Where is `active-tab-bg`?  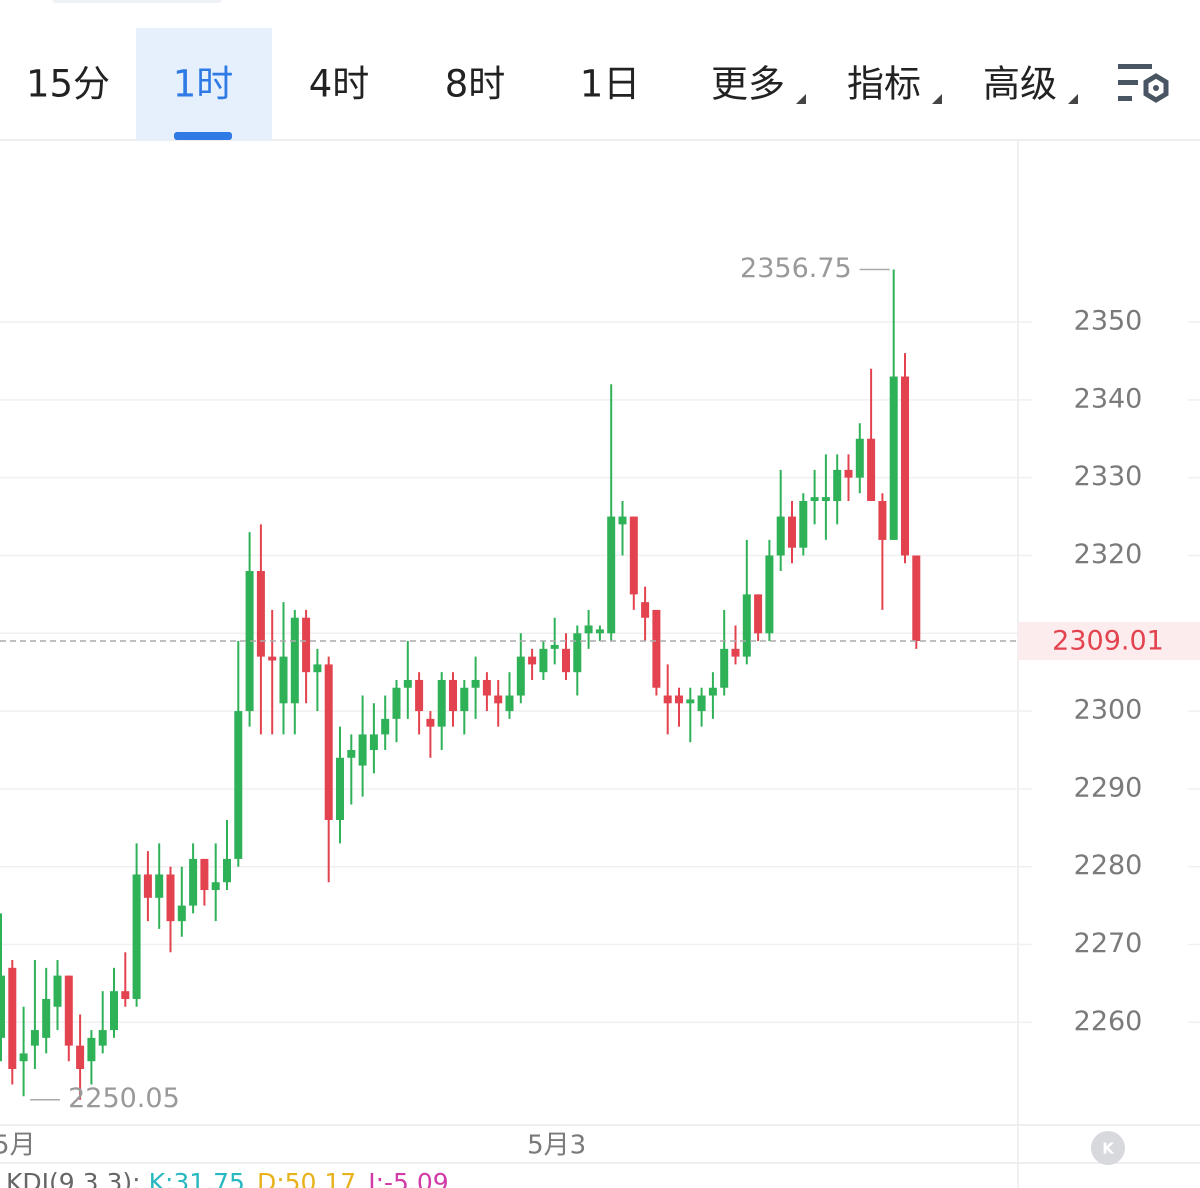
active-tab-bg is located at coordinates (204, 84).